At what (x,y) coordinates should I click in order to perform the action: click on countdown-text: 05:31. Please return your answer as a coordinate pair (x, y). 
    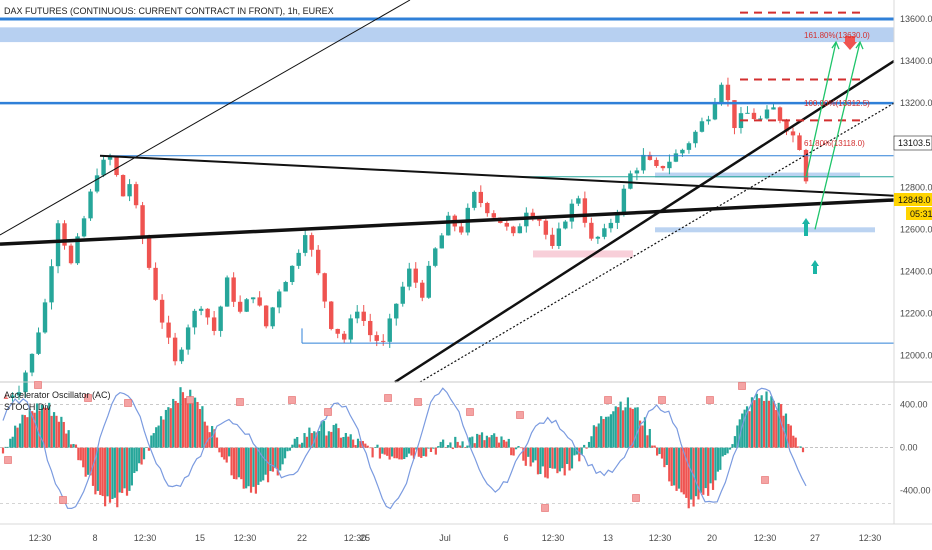
    Looking at the image, I should click on (921, 214).